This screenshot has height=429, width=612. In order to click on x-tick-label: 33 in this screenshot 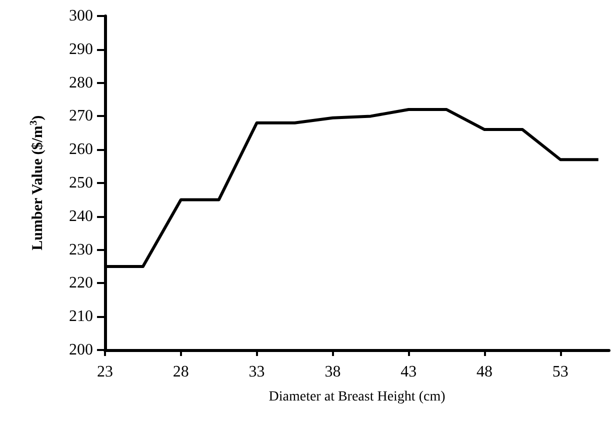, I will do `click(256, 372)`.